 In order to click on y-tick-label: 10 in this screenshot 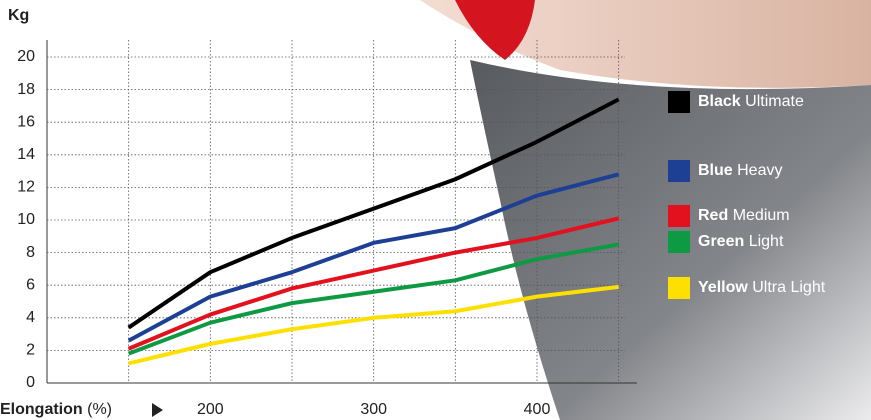, I will do `click(26, 219)`.